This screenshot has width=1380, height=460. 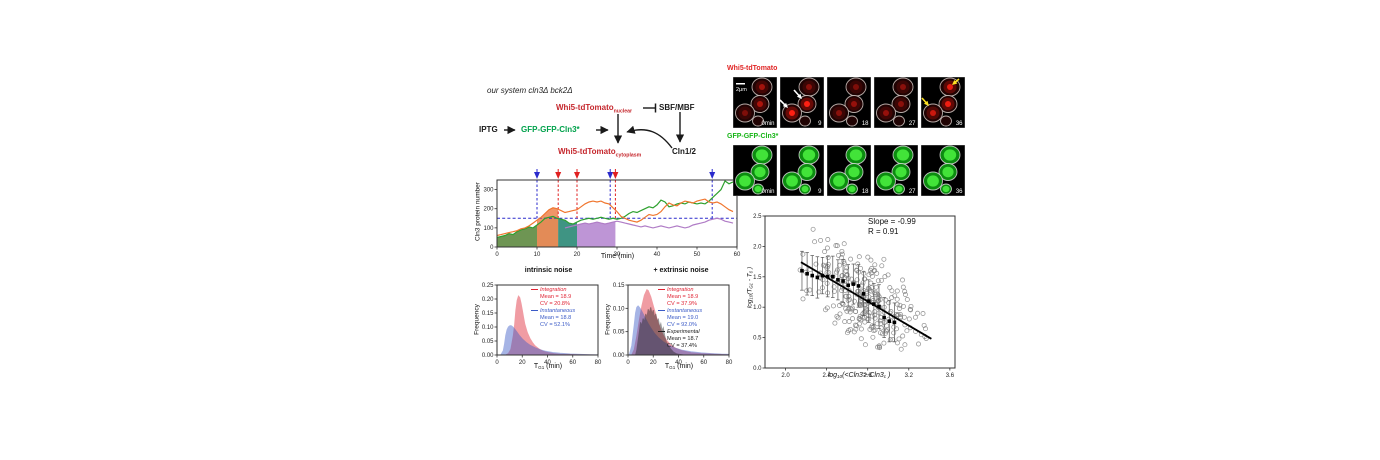 What do you see at coordinates (585, 107) in the screenshot?
I see `whi5-nuclear-text: Whi5-tdTomato` at bounding box center [585, 107].